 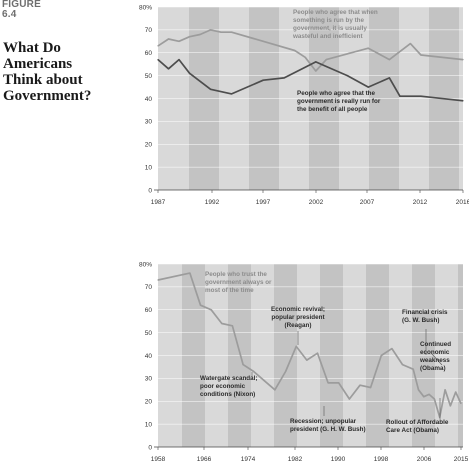 I want to click on x-tick-label: 1997, so click(x=263, y=202).